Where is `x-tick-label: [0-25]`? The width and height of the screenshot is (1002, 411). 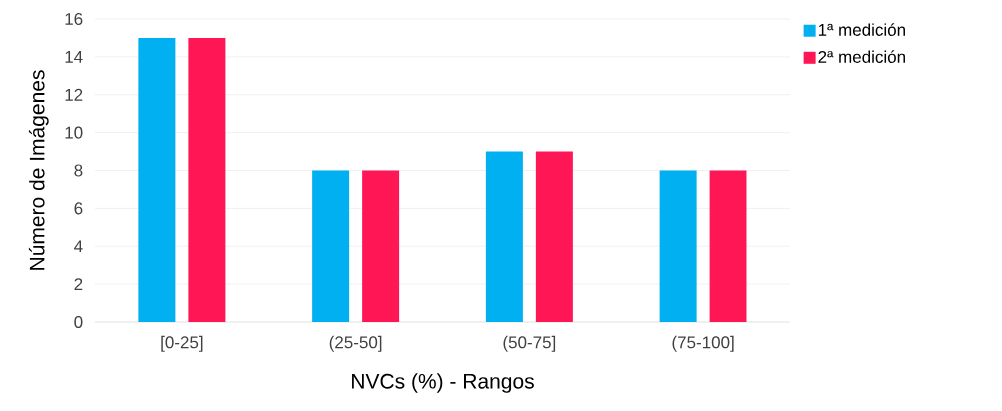 x-tick-label: [0-25] is located at coordinates (182, 343).